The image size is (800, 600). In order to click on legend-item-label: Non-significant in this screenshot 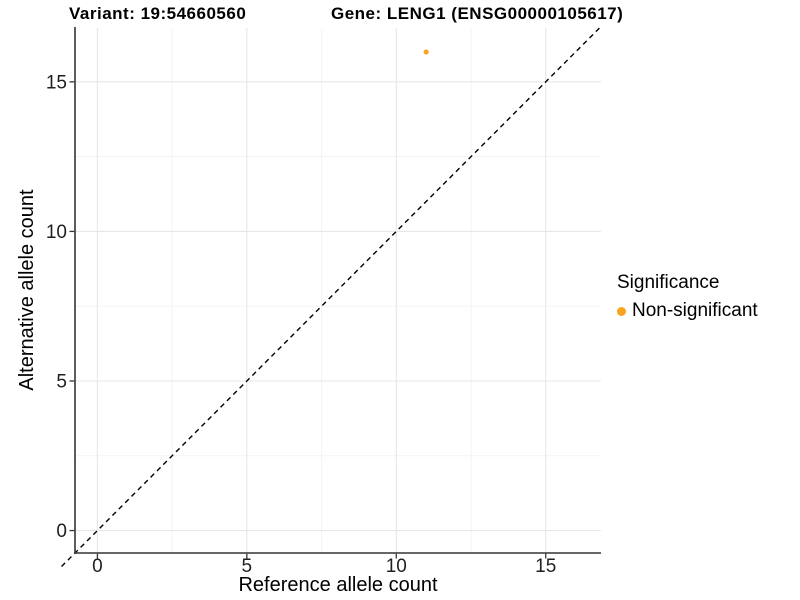, I will do `click(695, 310)`.